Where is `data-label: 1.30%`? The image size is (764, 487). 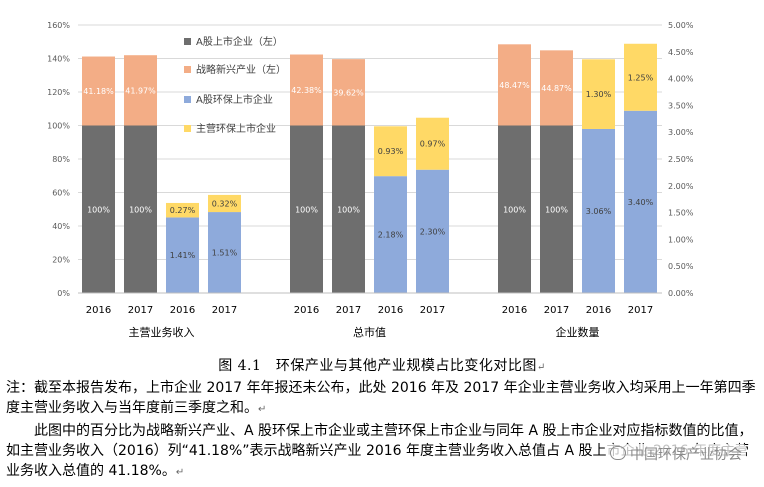
data-label: 1.30% is located at coordinates (599, 94).